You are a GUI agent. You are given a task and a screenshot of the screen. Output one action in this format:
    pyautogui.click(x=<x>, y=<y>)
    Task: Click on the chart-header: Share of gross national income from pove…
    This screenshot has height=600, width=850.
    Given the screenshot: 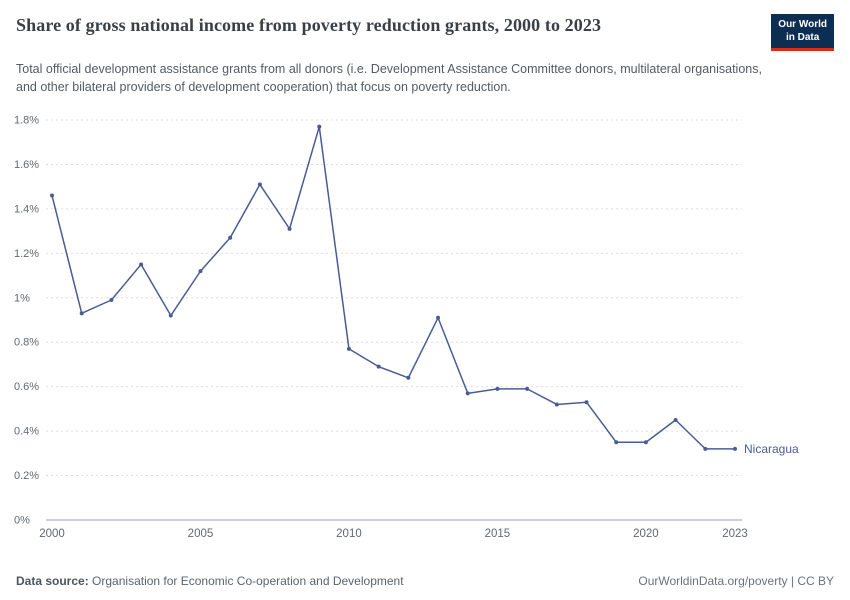 What is the action you would take?
    pyautogui.click(x=425, y=25)
    